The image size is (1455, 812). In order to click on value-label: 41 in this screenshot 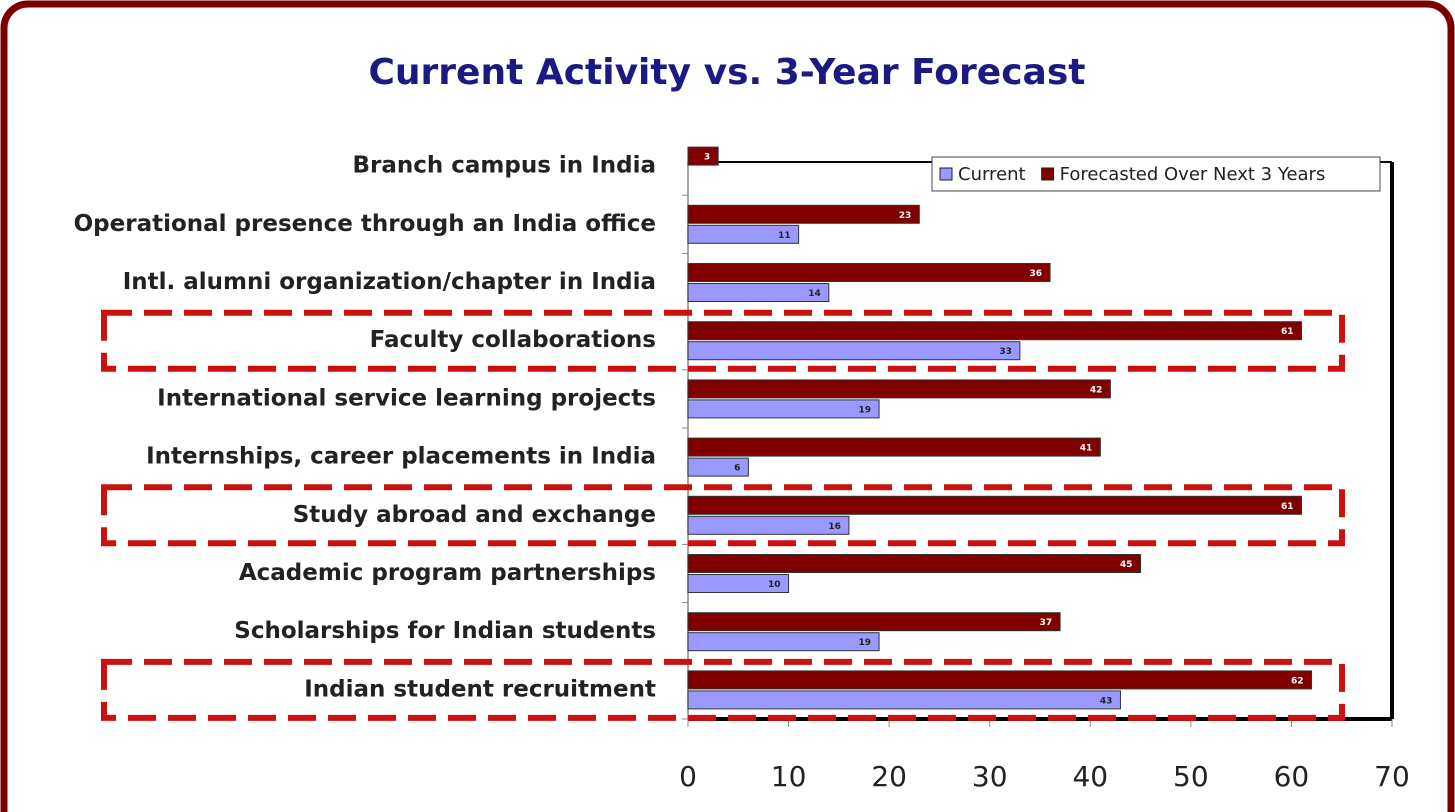, I will do `click(1086, 449)`.